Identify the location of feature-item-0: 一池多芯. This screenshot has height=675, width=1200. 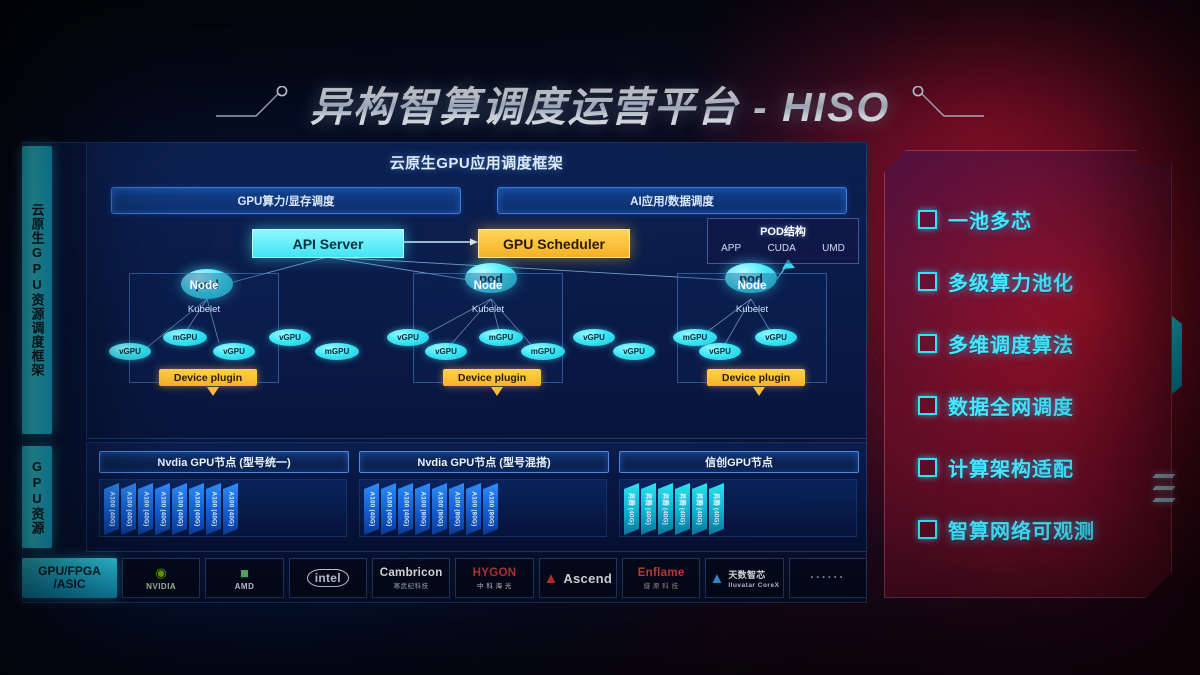
(1043, 219).